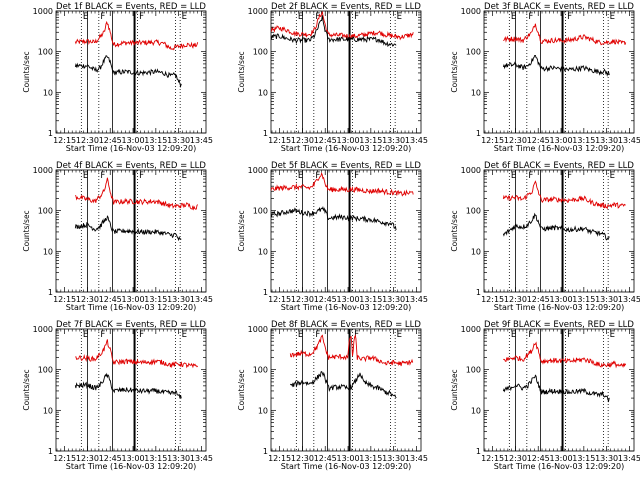  What do you see at coordinates (416, 458) in the screenshot?
I see `x-tick-label: 13:45` at bounding box center [416, 458].